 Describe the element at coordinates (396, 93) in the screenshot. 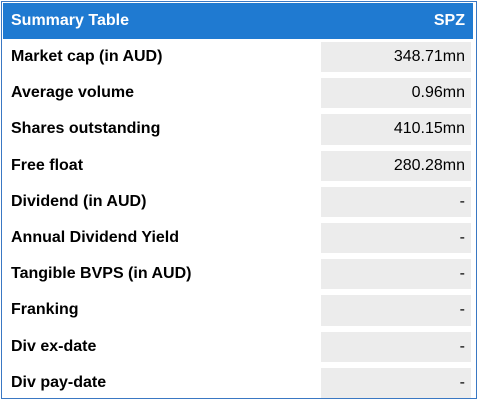

I see `row-value: 0.96mn` at that location.